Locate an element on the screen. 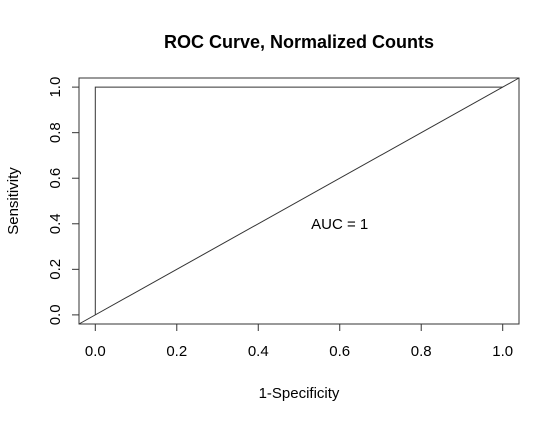  y-tick-label: 0.2 is located at coordinates (55, 269).